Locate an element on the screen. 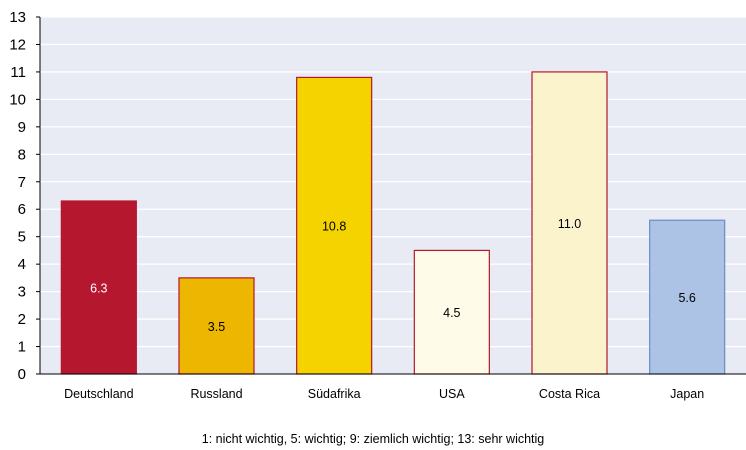  y-tick-label: 12 is located at coordinates (17, 44).